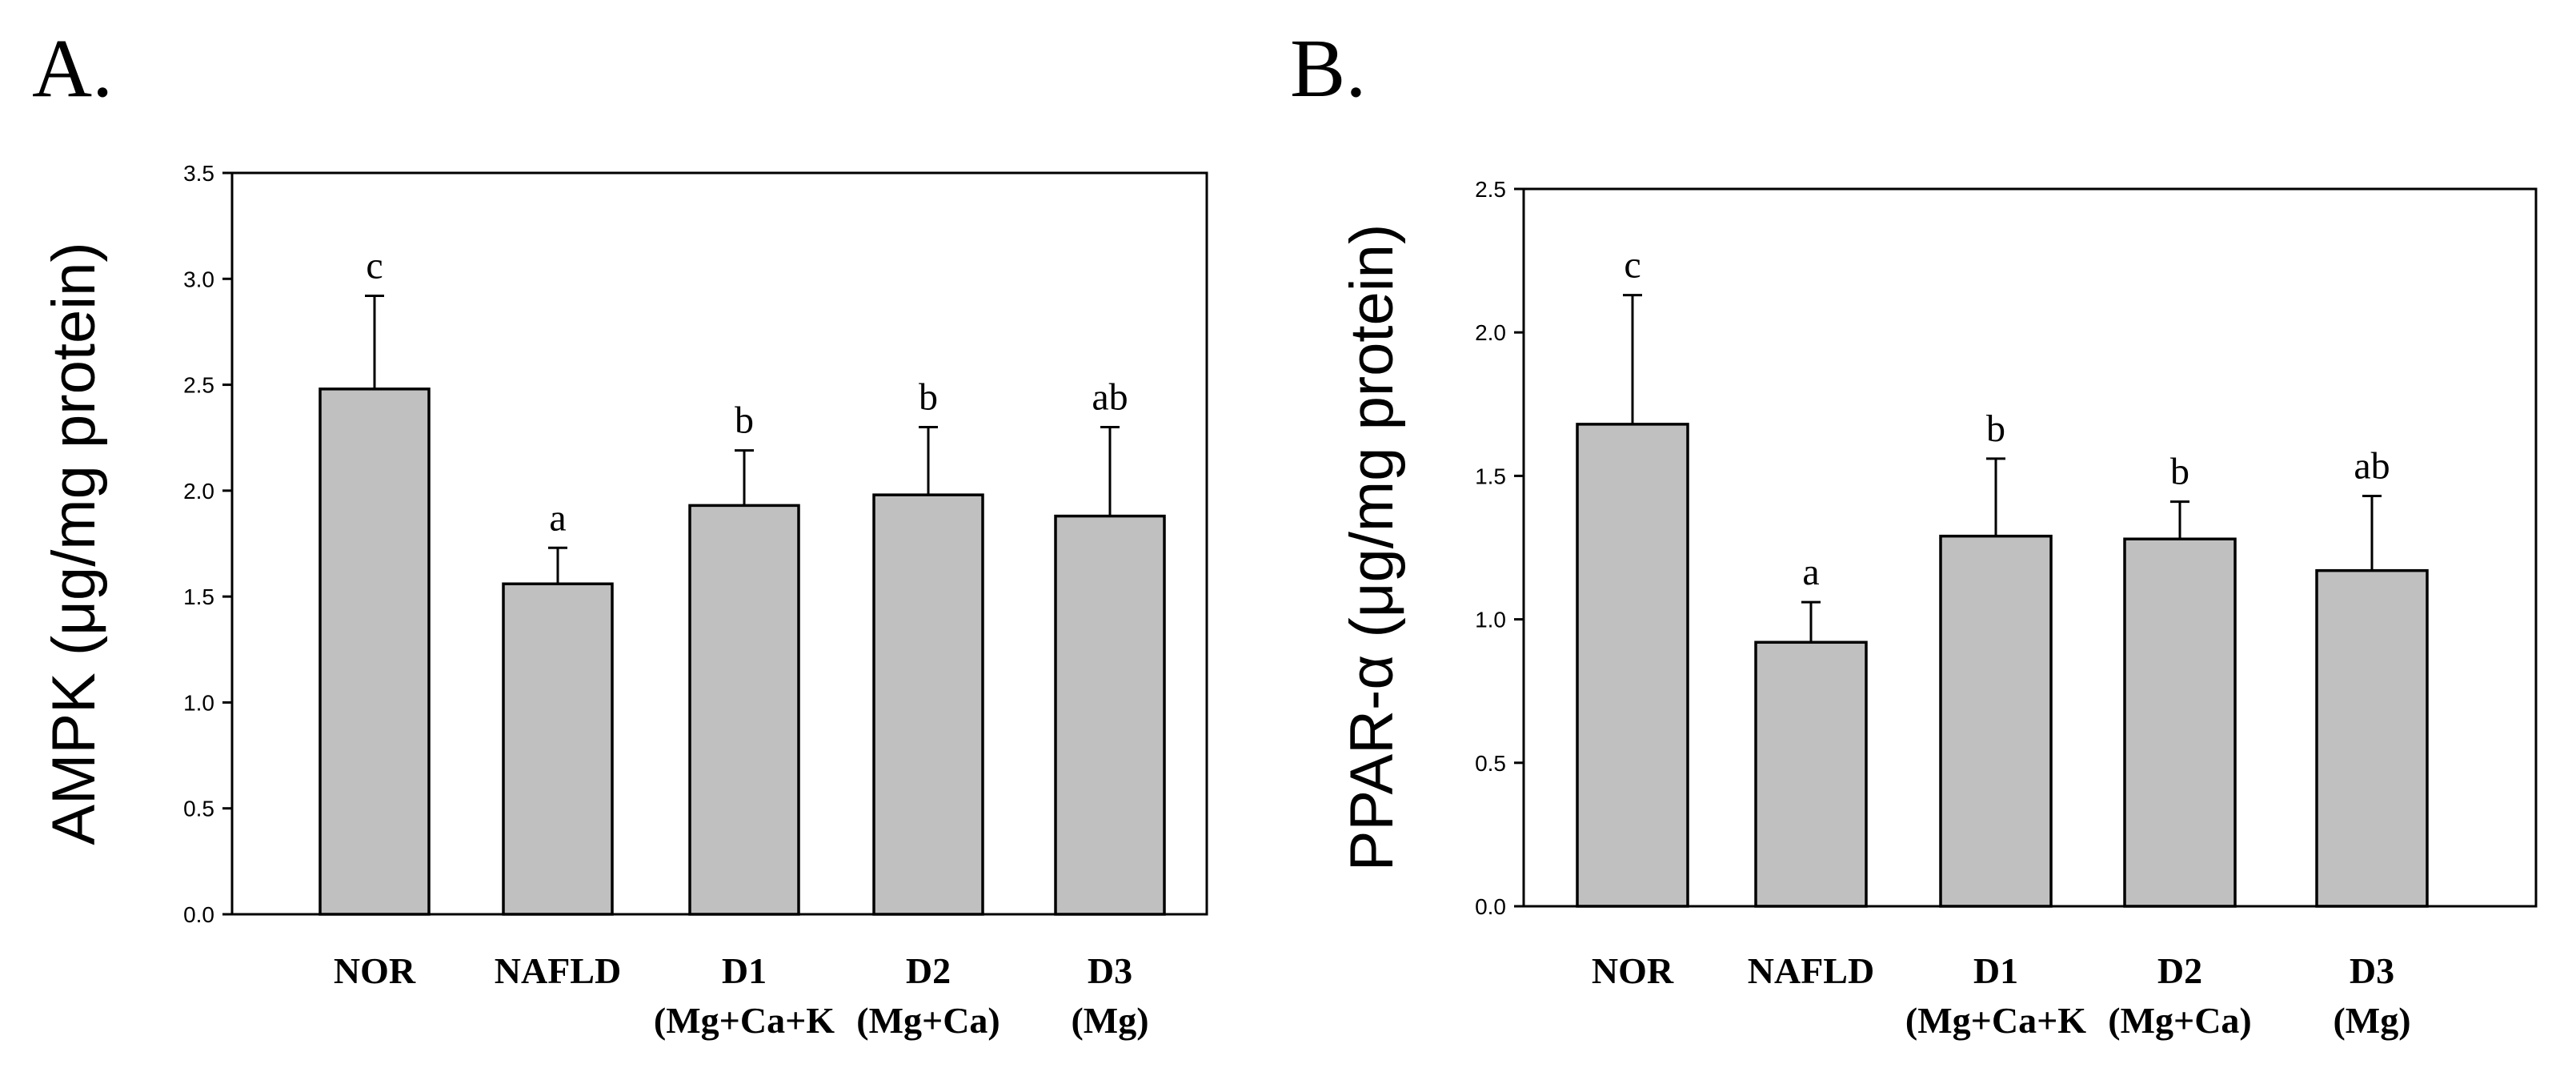 The width and height of the screenshot is (2576, 1084). Describe the element at coordinates (198, 173) in the screenshot. I see `y-tick-label: 3.5` at that location.